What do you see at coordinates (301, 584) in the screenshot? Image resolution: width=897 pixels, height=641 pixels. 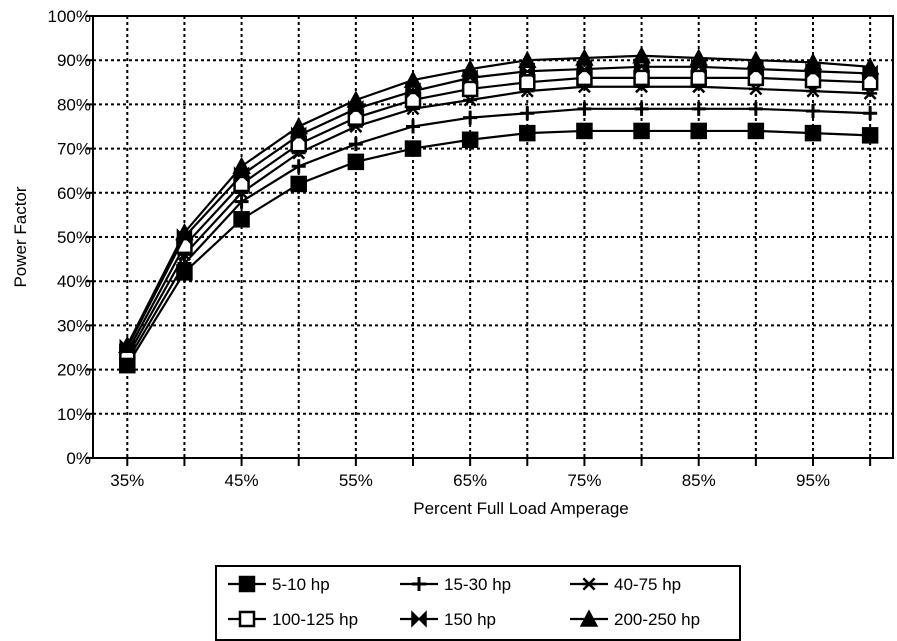 I see `legend-label: 5-10 hp` at bounding box center [301, 584].